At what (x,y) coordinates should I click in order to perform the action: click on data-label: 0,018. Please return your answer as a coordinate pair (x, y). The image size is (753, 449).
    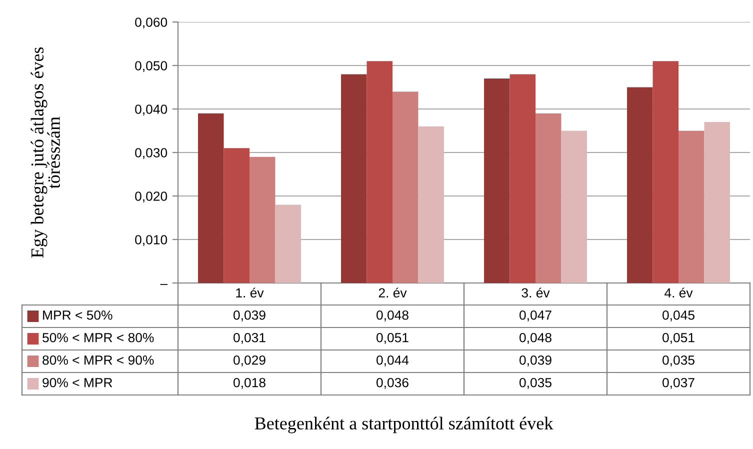
    Looking at the image, I should click on (250, 383).